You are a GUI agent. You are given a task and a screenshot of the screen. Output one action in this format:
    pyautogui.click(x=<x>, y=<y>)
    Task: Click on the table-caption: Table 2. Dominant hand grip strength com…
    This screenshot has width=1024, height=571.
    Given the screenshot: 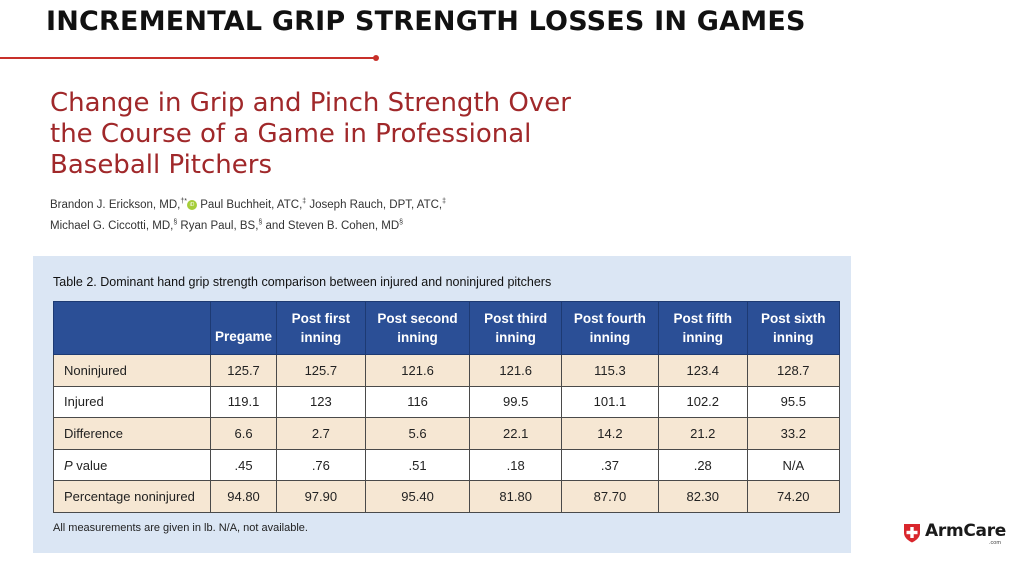 What is the action you would take?
    pyautogui.click(x=302, y=282)
    